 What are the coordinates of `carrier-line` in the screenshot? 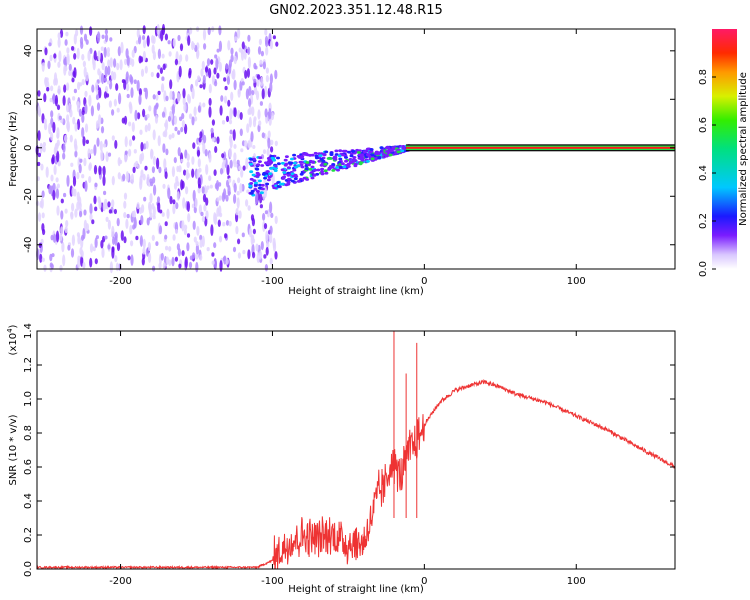 It's located at (540, 147).